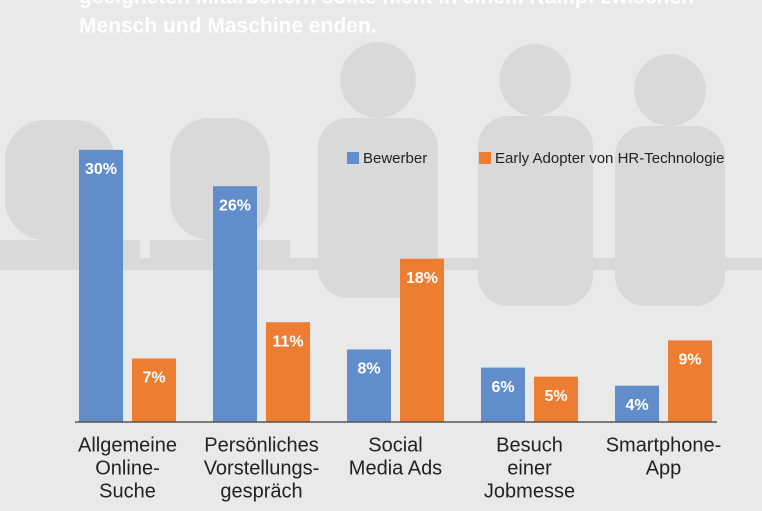 The image size is (762, 511). What do you see at coordinates (153, 378) in the screenshot?
I see `value-label: 7%` at bounding box center [153, 378].